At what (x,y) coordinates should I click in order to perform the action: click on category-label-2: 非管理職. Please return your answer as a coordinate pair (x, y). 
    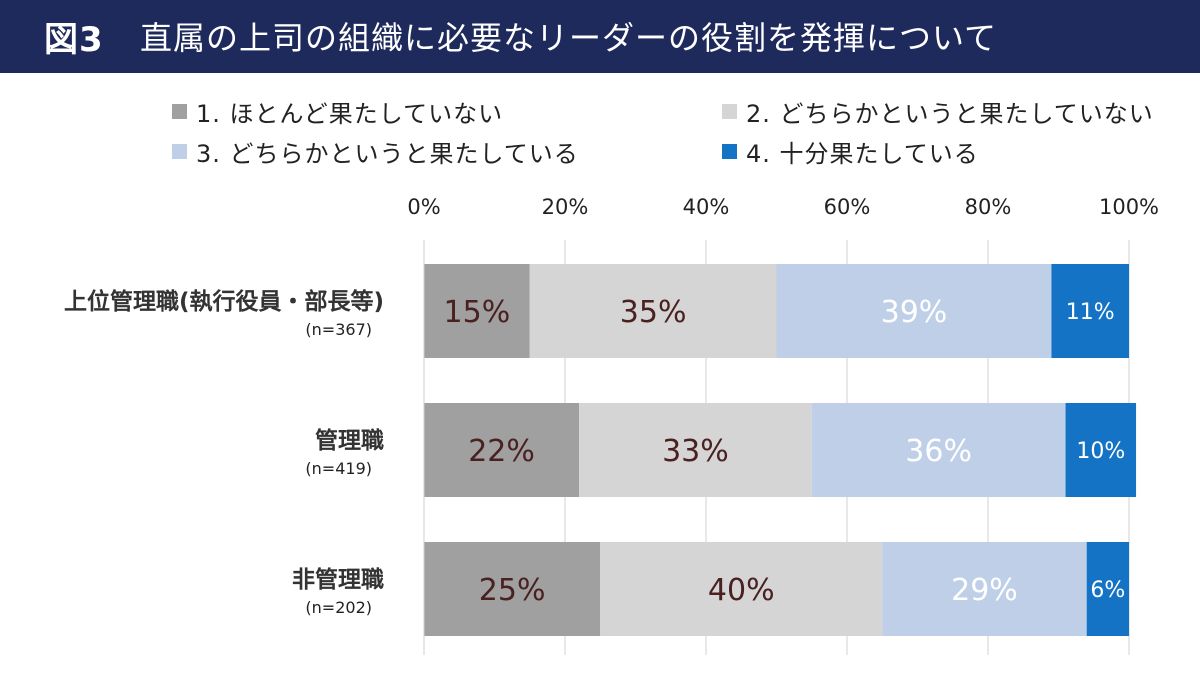
    Looking at the image, I should click on (338, 579).